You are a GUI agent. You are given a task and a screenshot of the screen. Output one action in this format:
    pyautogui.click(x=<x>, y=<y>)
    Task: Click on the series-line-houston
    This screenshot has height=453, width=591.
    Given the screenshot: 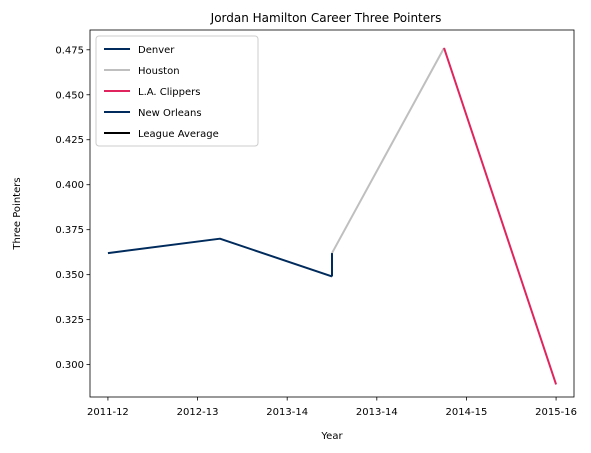 What is the action you would take?
    pyautogui.click(x=388, y=150)
    